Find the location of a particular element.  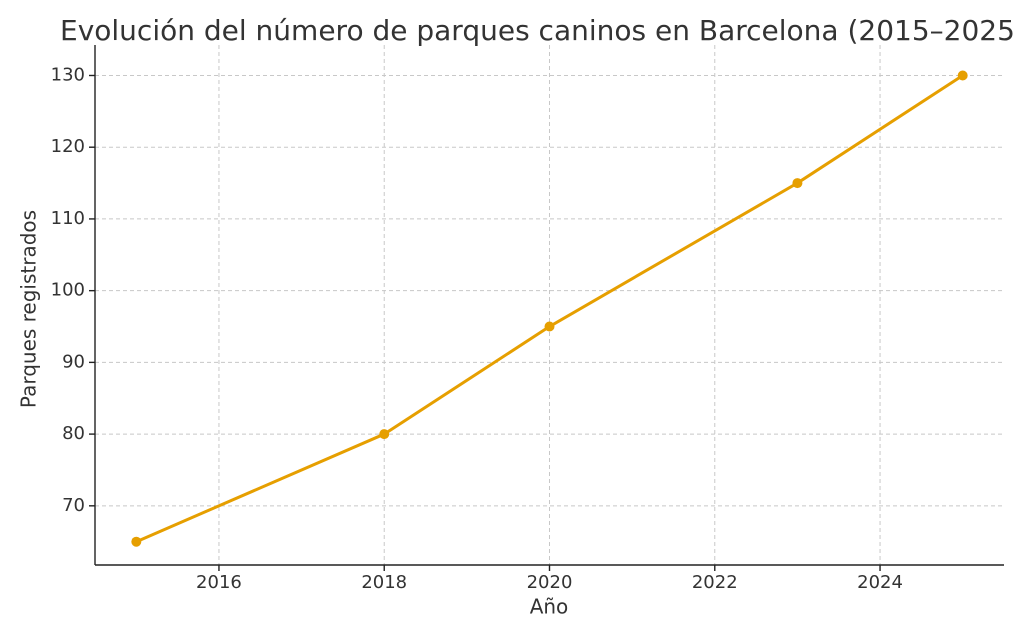

y-tick-label: 80 is located at coordinates (73, 433).